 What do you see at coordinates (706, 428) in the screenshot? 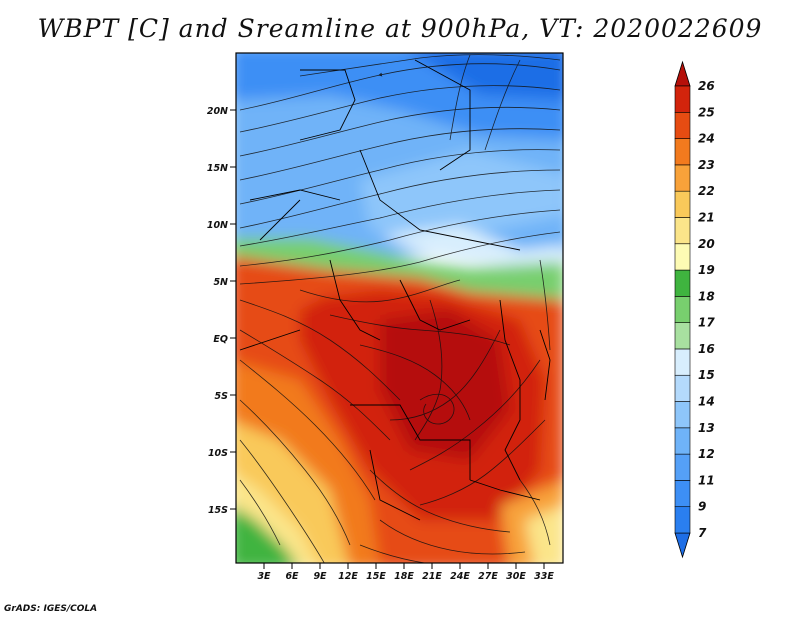
I see `colorbar-label: 13` at bounding box center [706, 428].